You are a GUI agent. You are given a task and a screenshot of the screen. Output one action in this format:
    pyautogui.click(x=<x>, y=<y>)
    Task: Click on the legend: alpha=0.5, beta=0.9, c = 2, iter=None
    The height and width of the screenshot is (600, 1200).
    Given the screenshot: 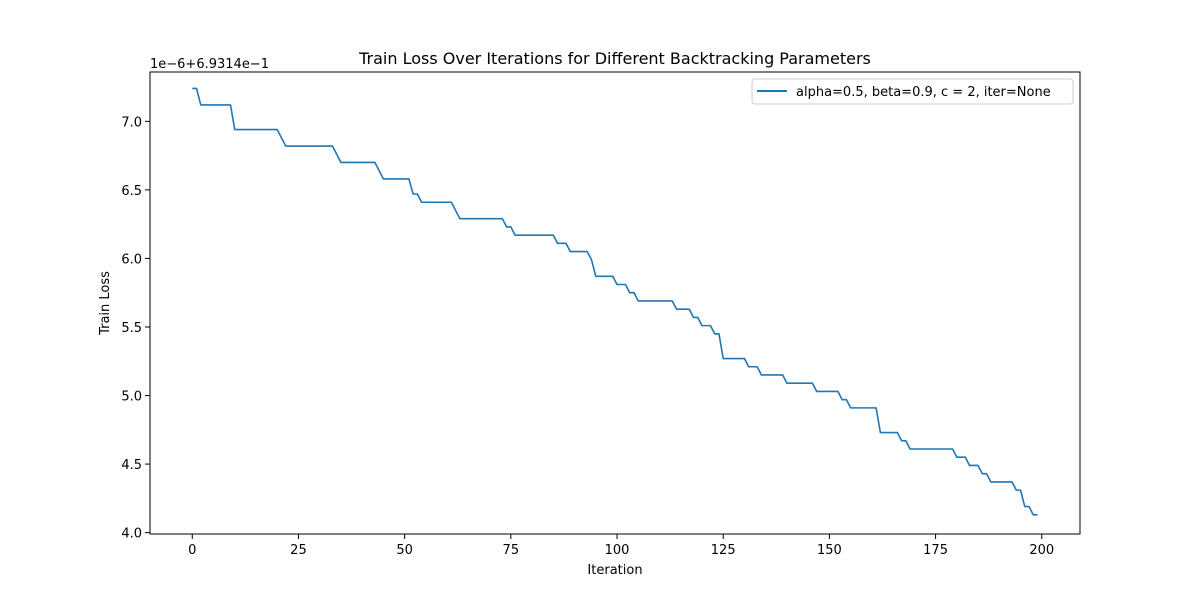 What is the action you would take?
    pyautogui.click(x=912, y=91)
    